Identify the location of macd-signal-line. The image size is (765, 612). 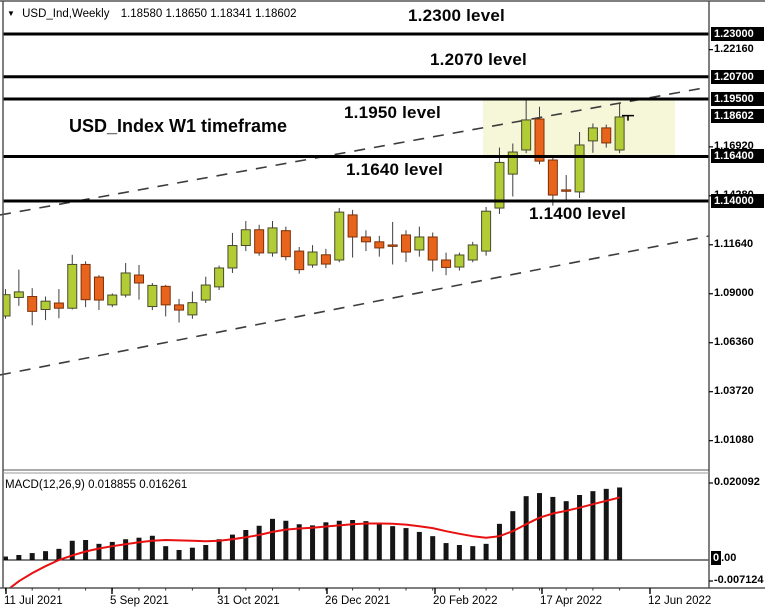
(314, 542).